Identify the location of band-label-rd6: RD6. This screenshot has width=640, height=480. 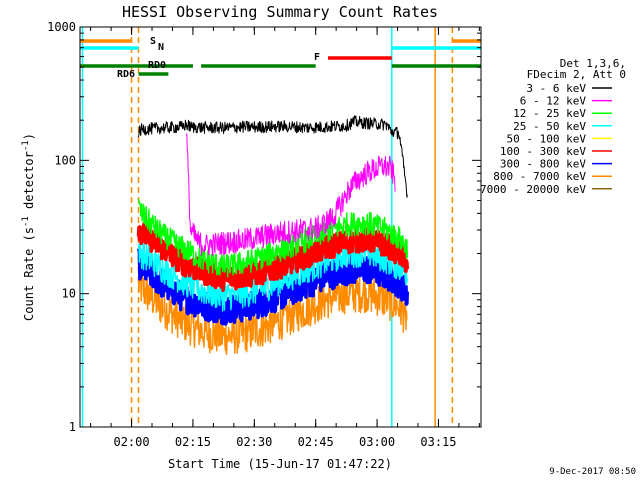
(126, 74).